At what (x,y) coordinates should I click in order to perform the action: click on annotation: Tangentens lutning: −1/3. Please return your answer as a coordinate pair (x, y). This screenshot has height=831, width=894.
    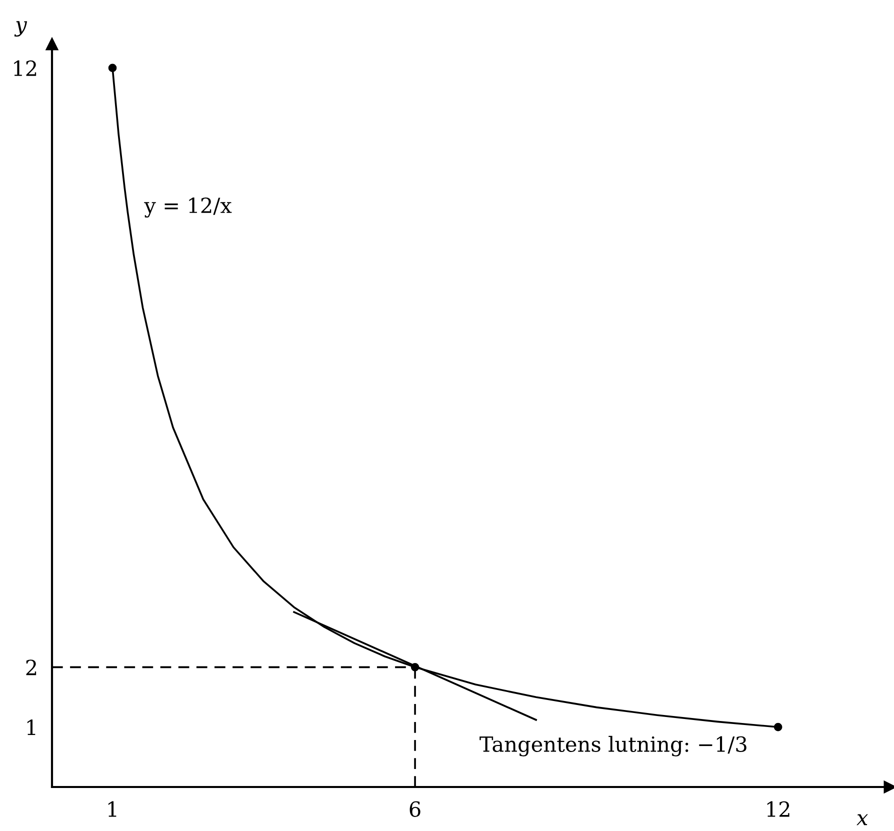
    Looking at the image, I should click on (613, 746).